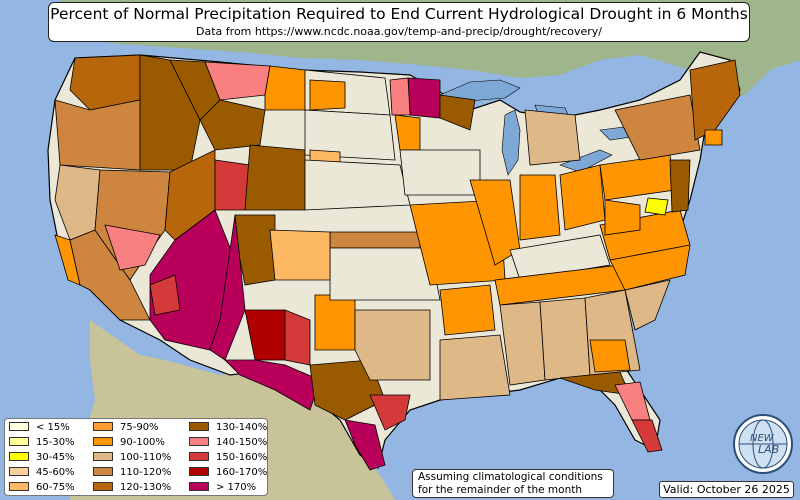 The image size is (800, 500). What do you see at coordinates (242, 457) in the screenshot?
I see `legend-label: 150-160%` at bounding box center [242, 457].